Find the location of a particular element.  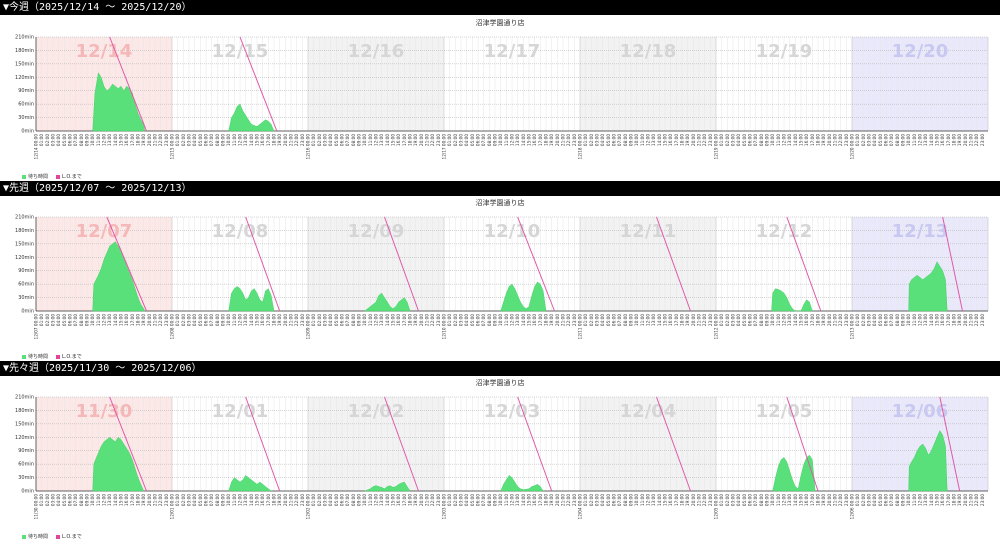

x-tick-label: 19:00 is located at coordinates (823, 500).